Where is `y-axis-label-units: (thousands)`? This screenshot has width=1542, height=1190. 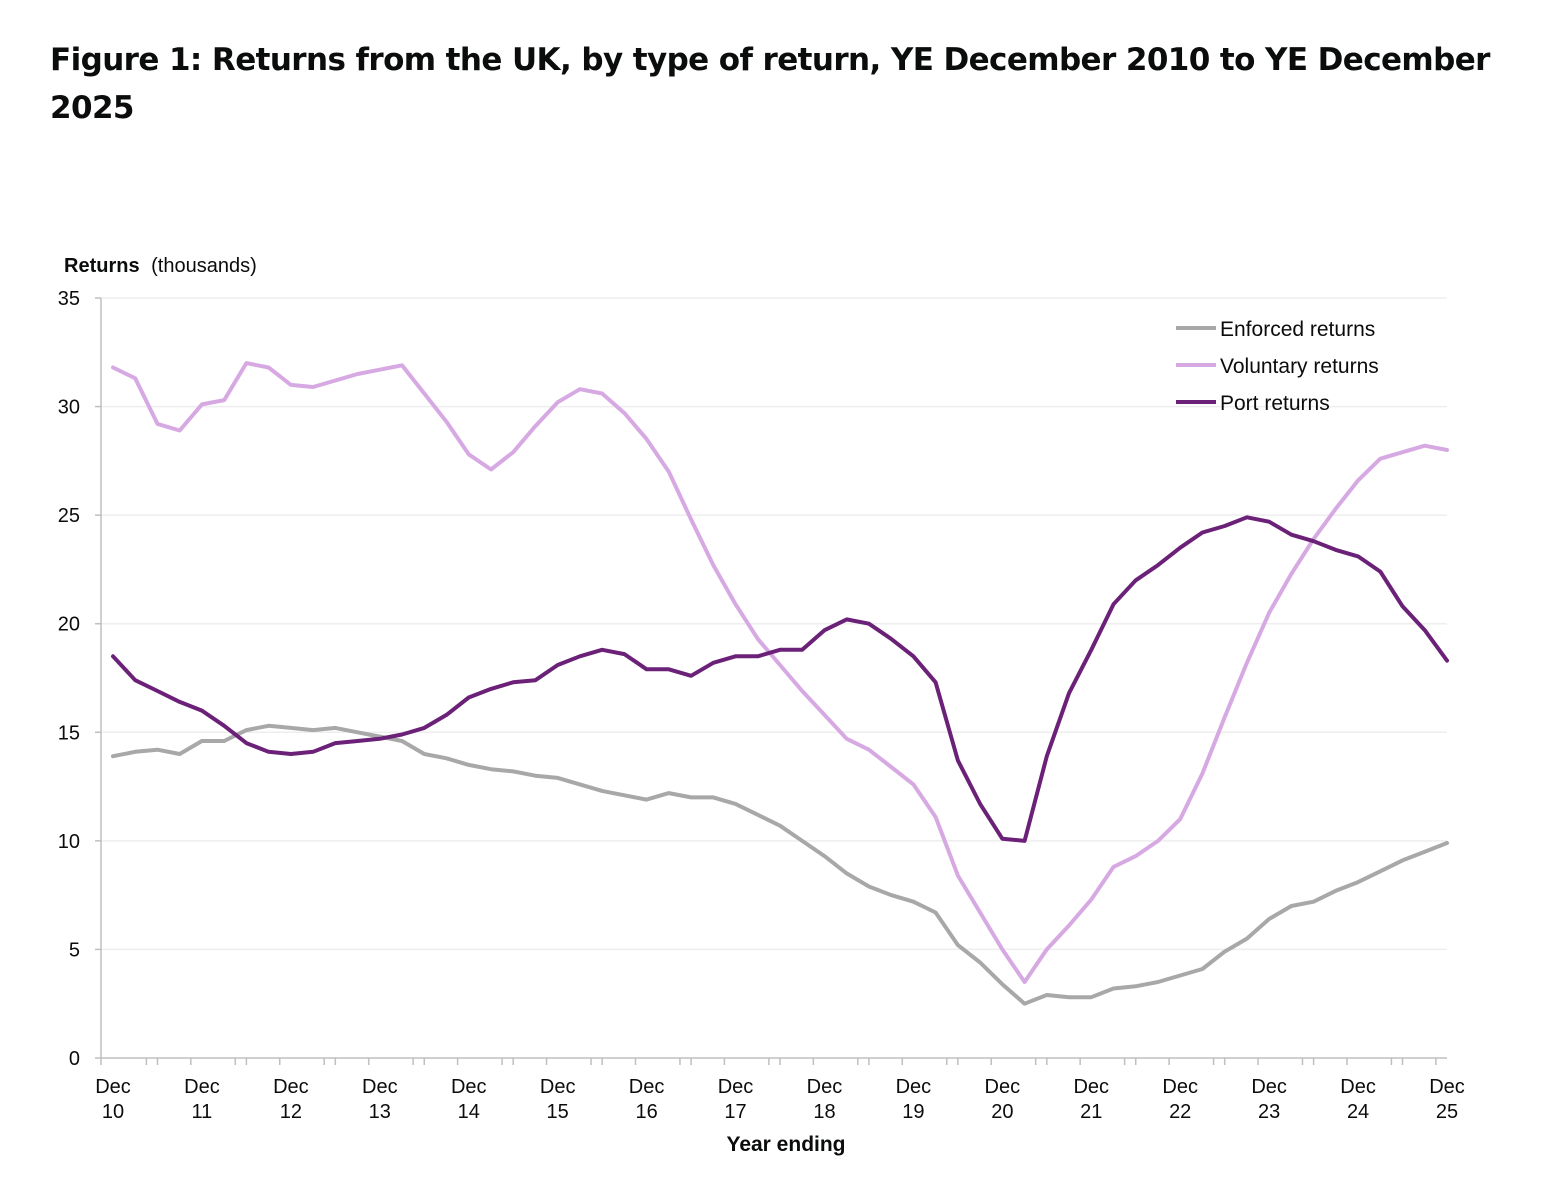
y-axis-label-units: (thousands) is located at coordinates (204, 266).